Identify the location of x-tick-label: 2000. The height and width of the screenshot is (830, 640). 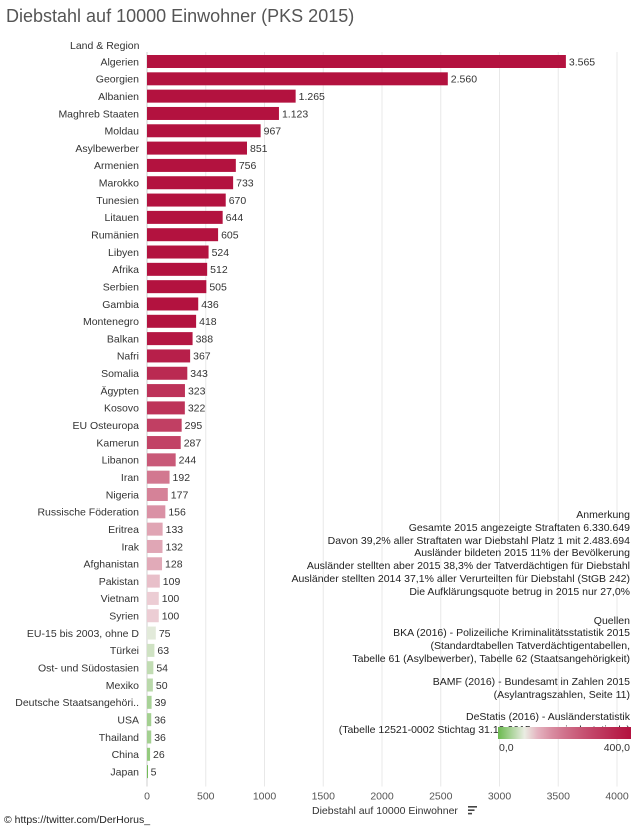
(382, 796).